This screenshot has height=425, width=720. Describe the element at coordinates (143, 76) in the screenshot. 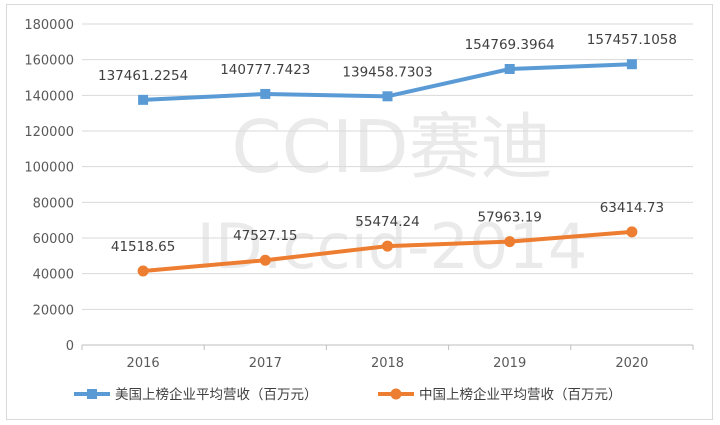

I see `data-label: 137461.2254` at that location.